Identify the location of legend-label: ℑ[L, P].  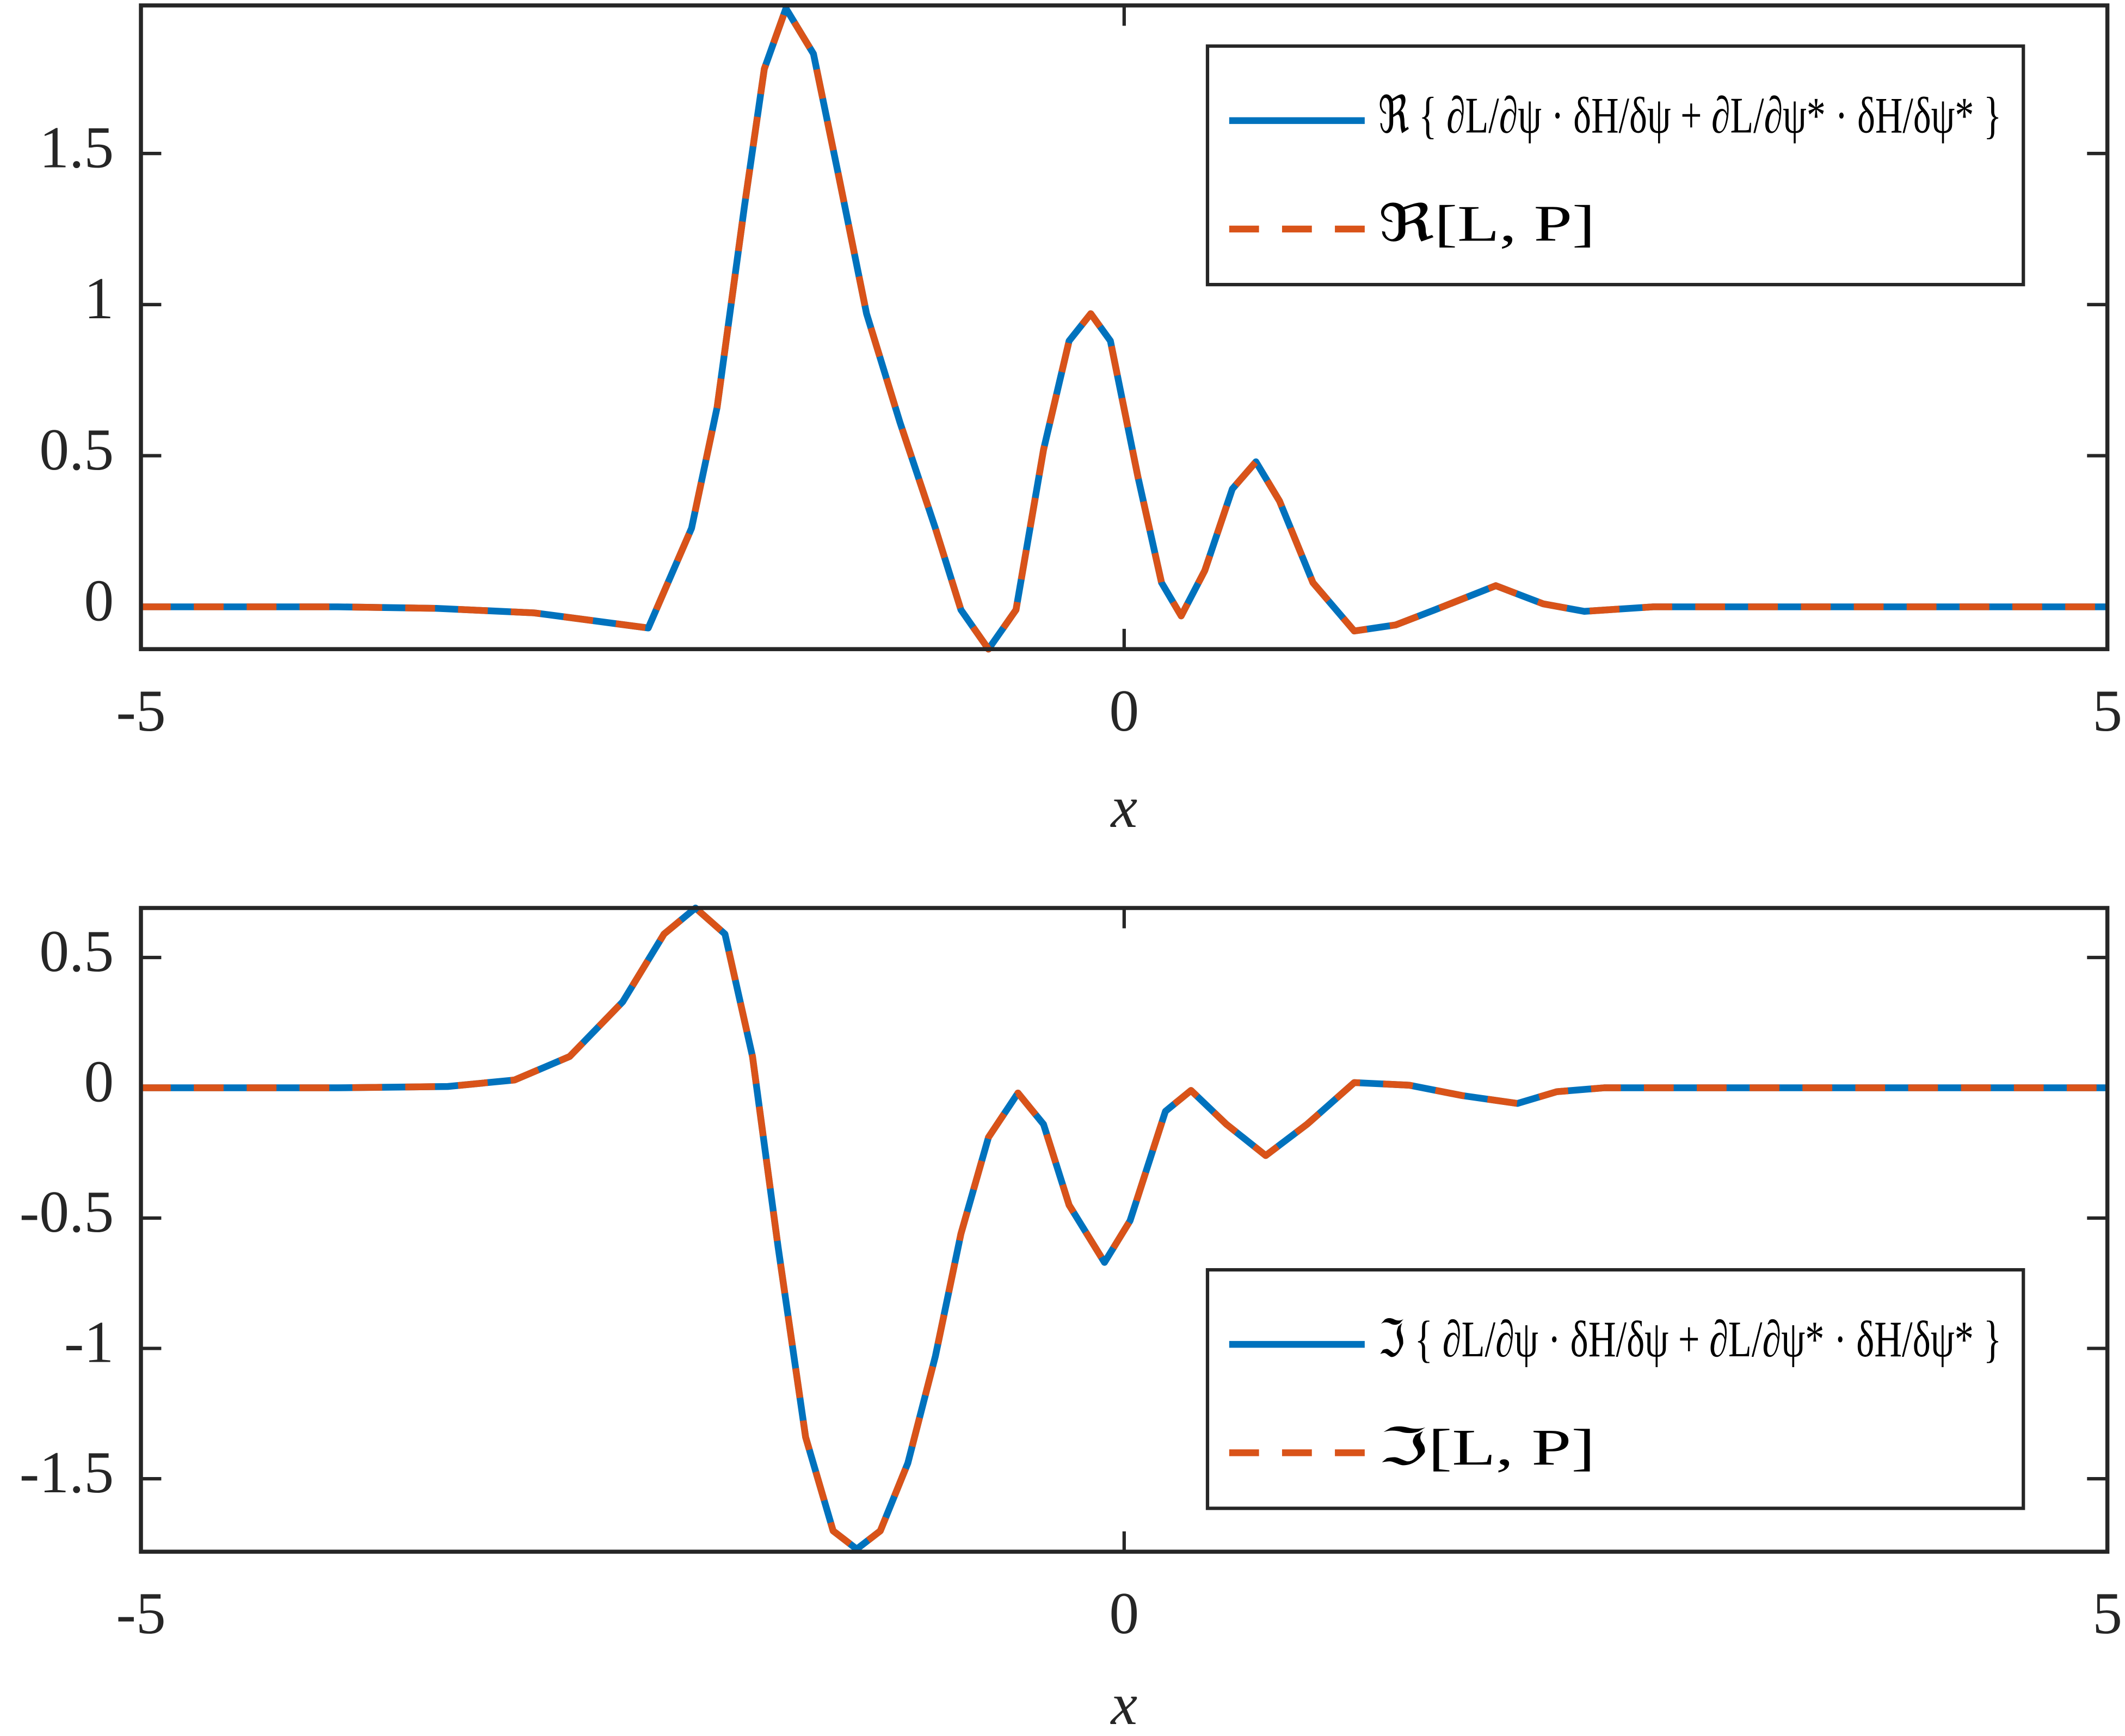
(1486, 1447).